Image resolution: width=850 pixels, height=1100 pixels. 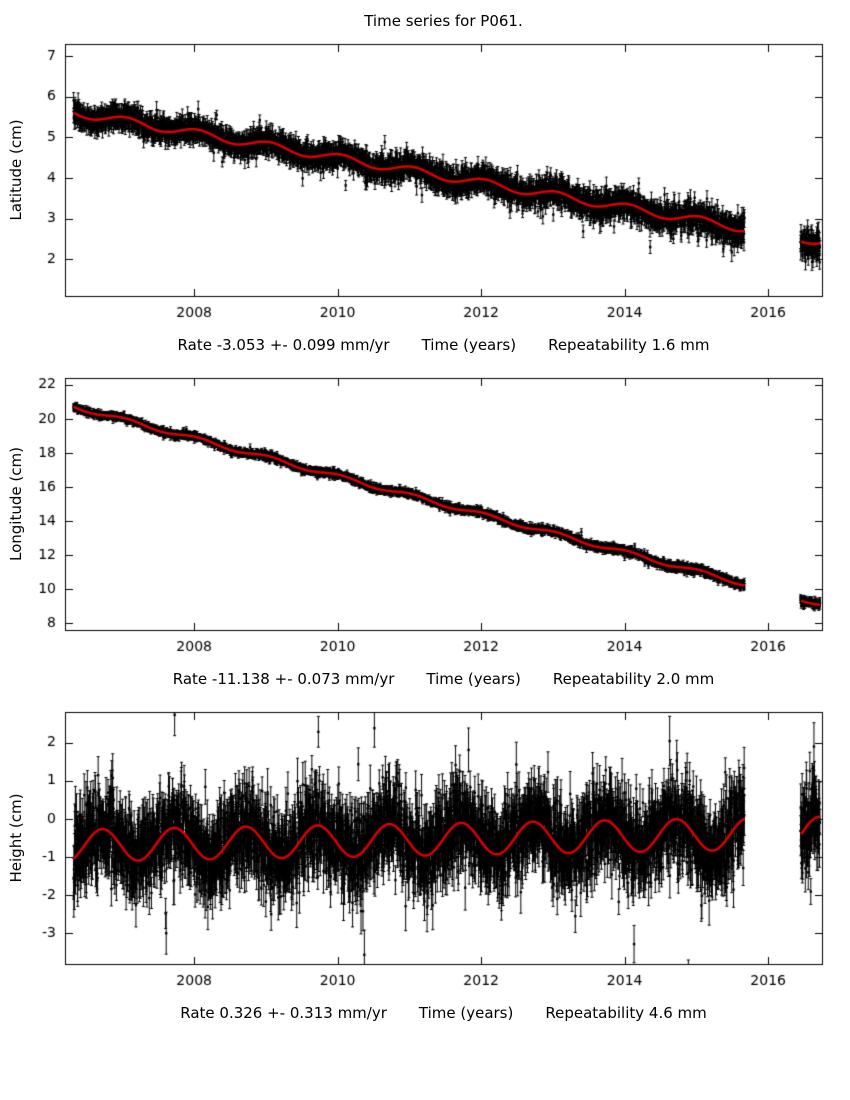 I want to click on rate-text-longitude: Rate -11.138 +- 0.073 mm/yr, so click(x=283, y=679).